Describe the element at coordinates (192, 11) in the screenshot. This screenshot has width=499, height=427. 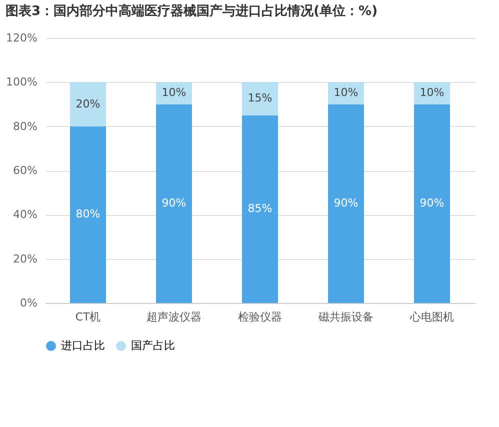
I see `chart-title: 图表3：国内部分中高端医疗器械国产与进口占比情况(单位：%)` at that location.